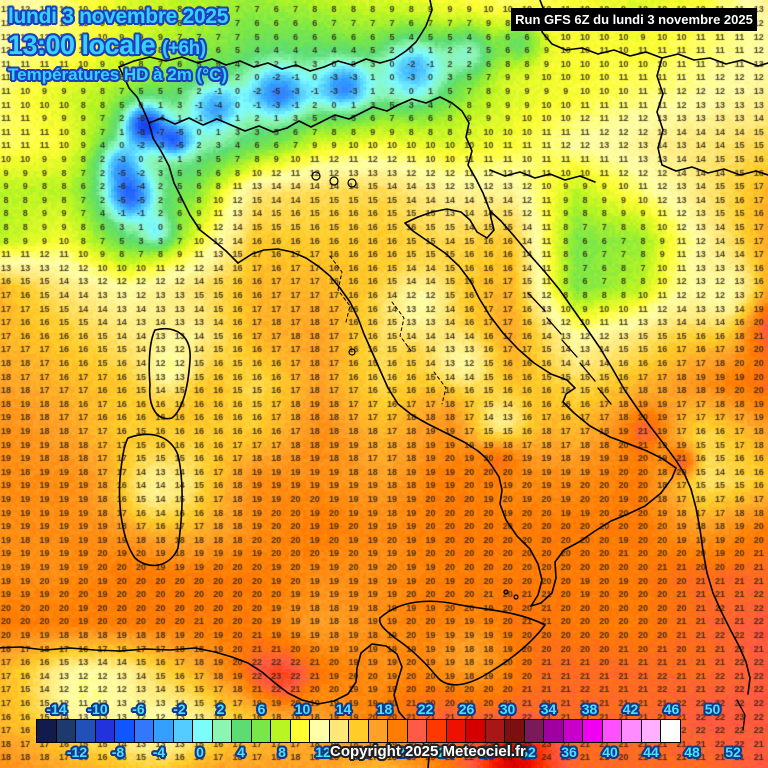 This screenshot has height=768, width=768. Describe the element at coordinates (184, 49) in the screenshot. I see `time-offset: (+6h)` at that location.